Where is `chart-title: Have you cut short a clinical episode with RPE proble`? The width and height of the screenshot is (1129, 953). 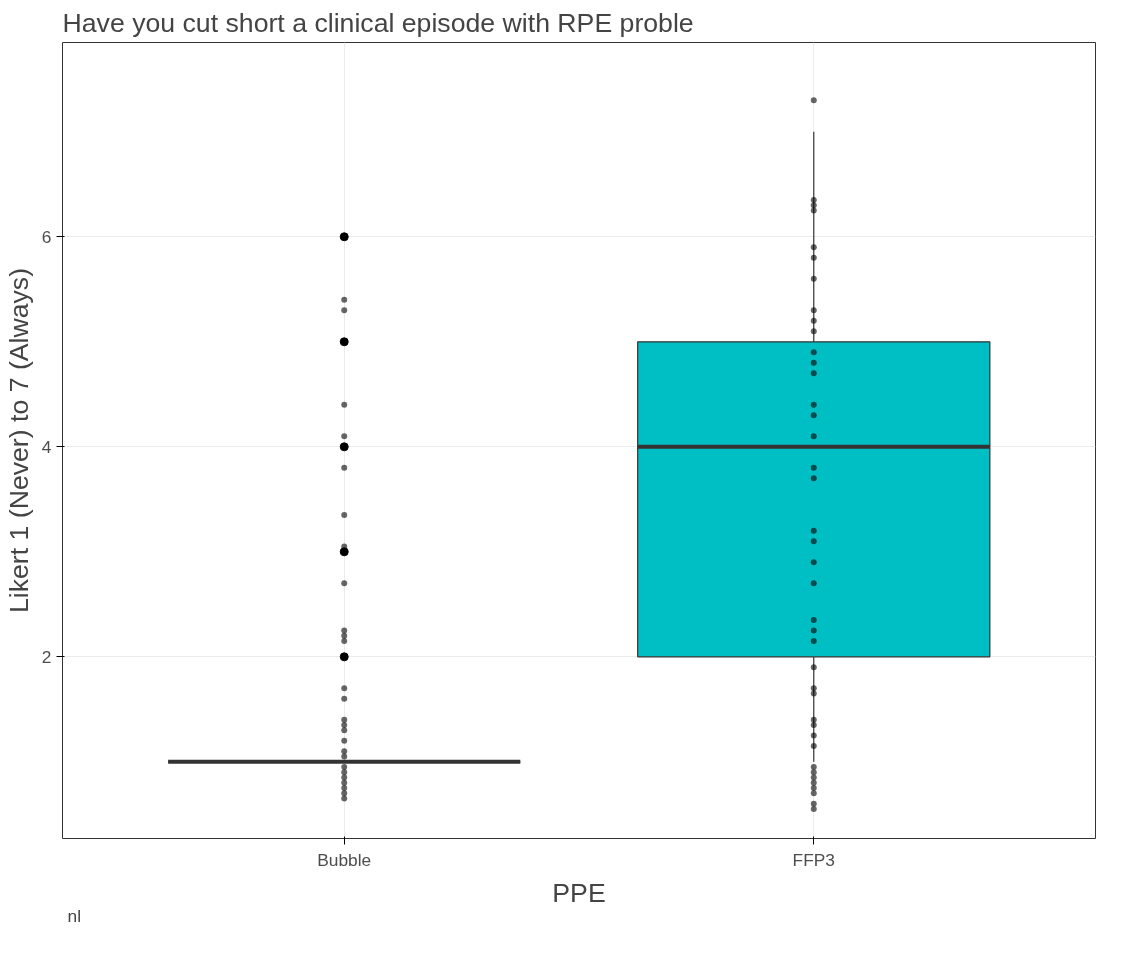
chart-title: Have you cut short a clinical episode with RPE proble is located at coordinates (378, 22).